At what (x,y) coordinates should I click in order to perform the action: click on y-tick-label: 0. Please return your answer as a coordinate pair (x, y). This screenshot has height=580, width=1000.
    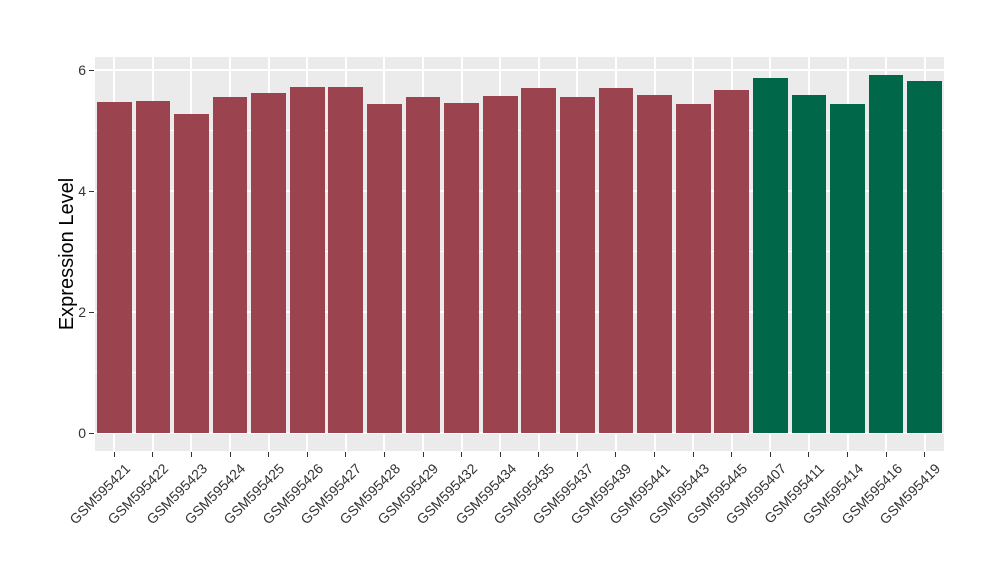
    Looking at the image, I should click on (82, 433).